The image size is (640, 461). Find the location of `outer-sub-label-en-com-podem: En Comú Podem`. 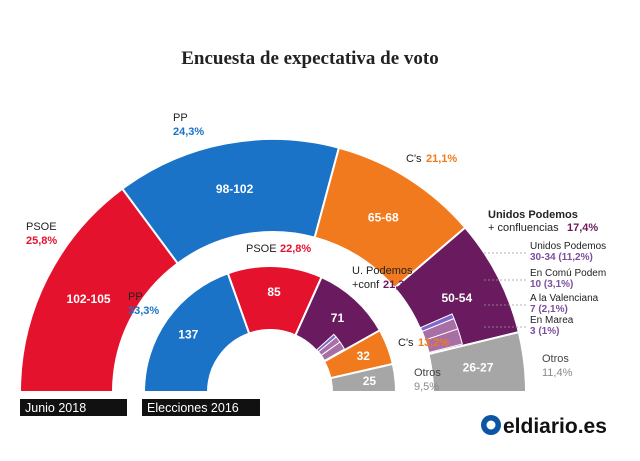

outer-sub-label-en-com-podem: En Comú Podem is located at coordinates (568, 273).